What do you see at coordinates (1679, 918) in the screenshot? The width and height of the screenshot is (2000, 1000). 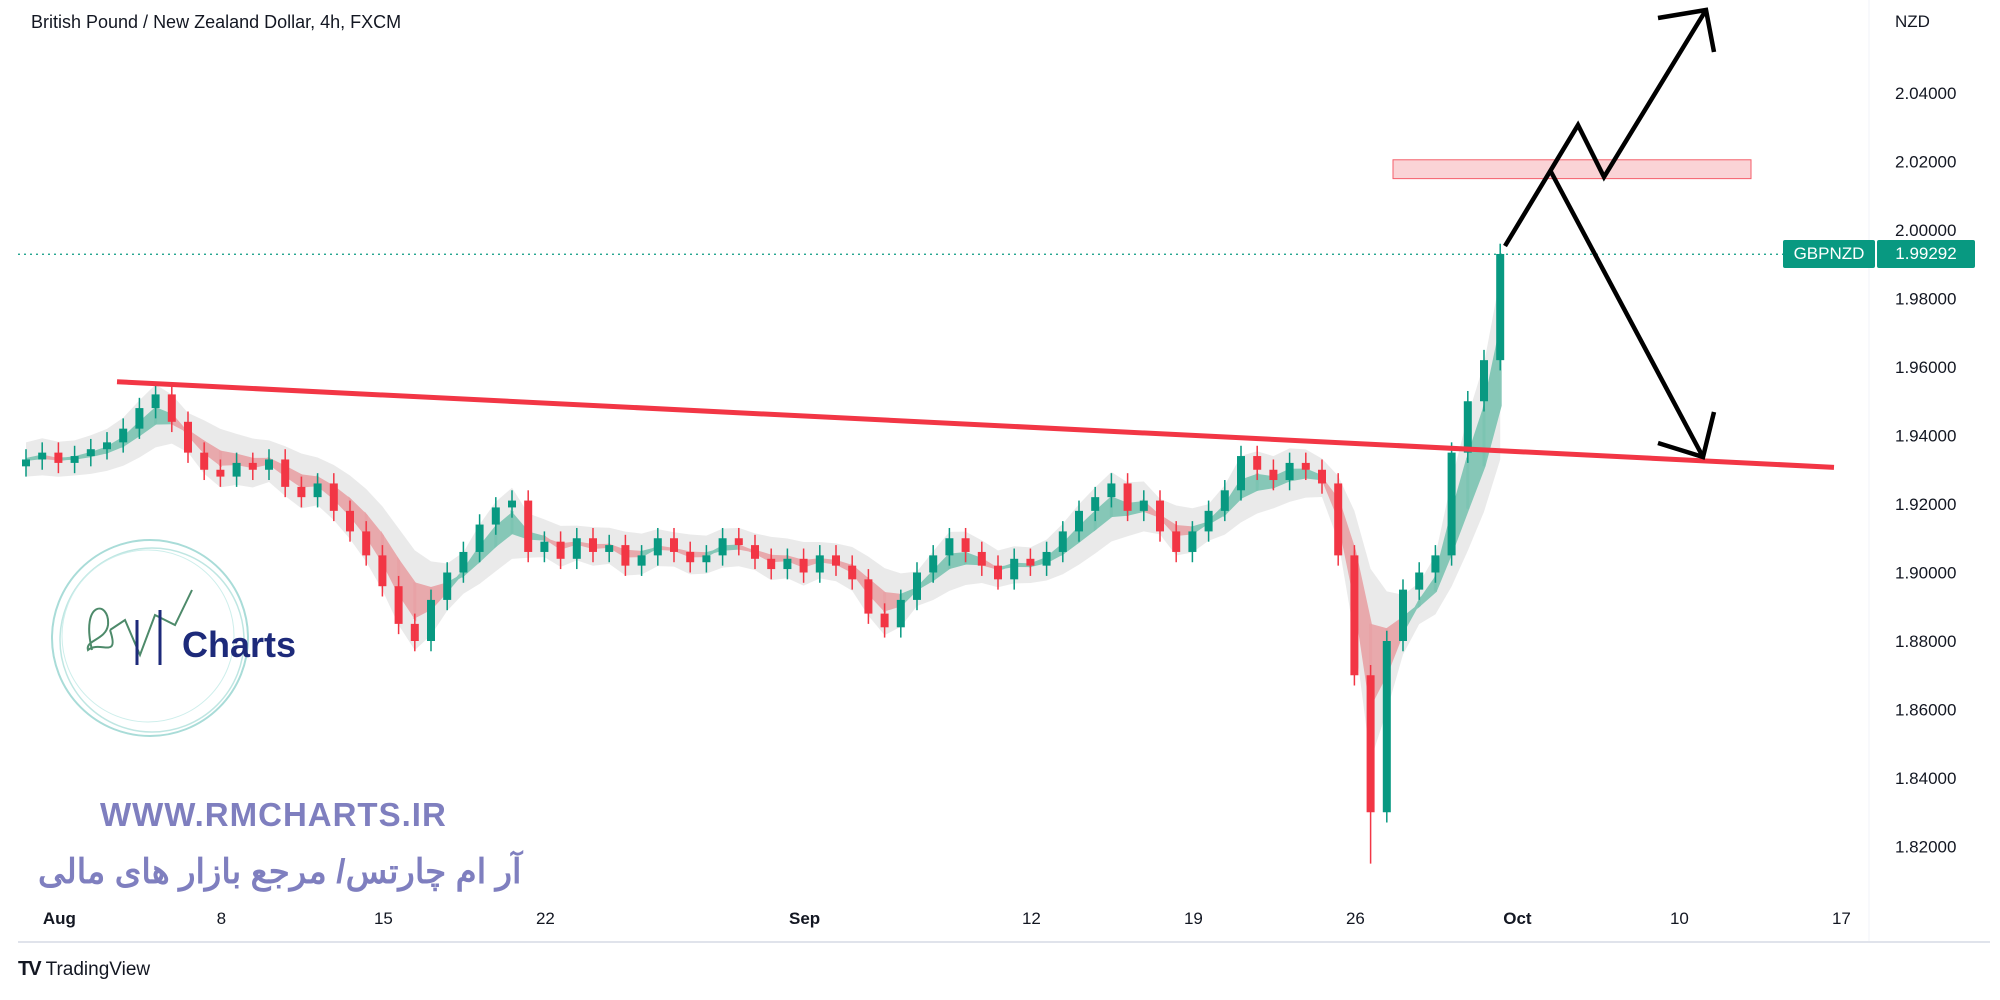 I see `date-tick-label: 10` at bounding box center [1679, 918].